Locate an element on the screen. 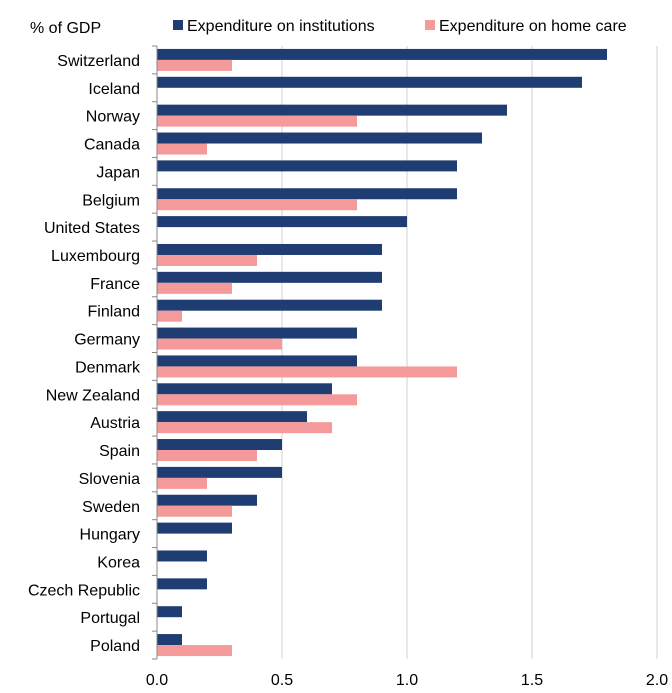  x-tick-label: 1.0 is located at coordinates (407, 680).